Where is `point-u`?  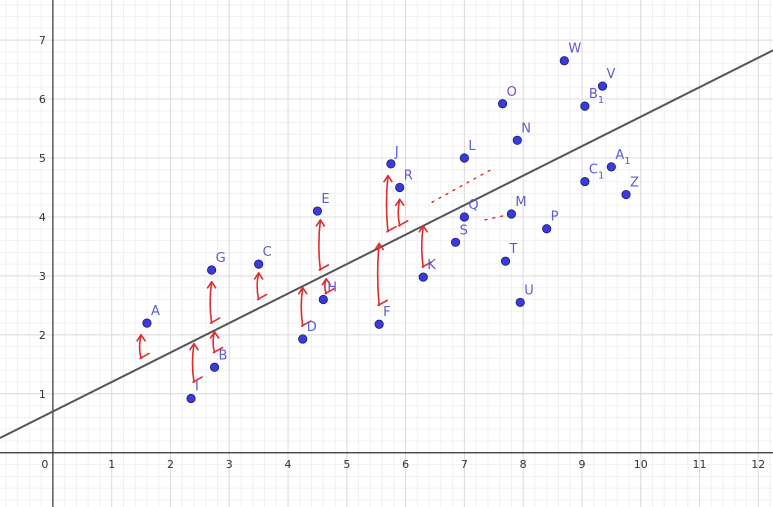 point-u is located at coordinates (520, 302).